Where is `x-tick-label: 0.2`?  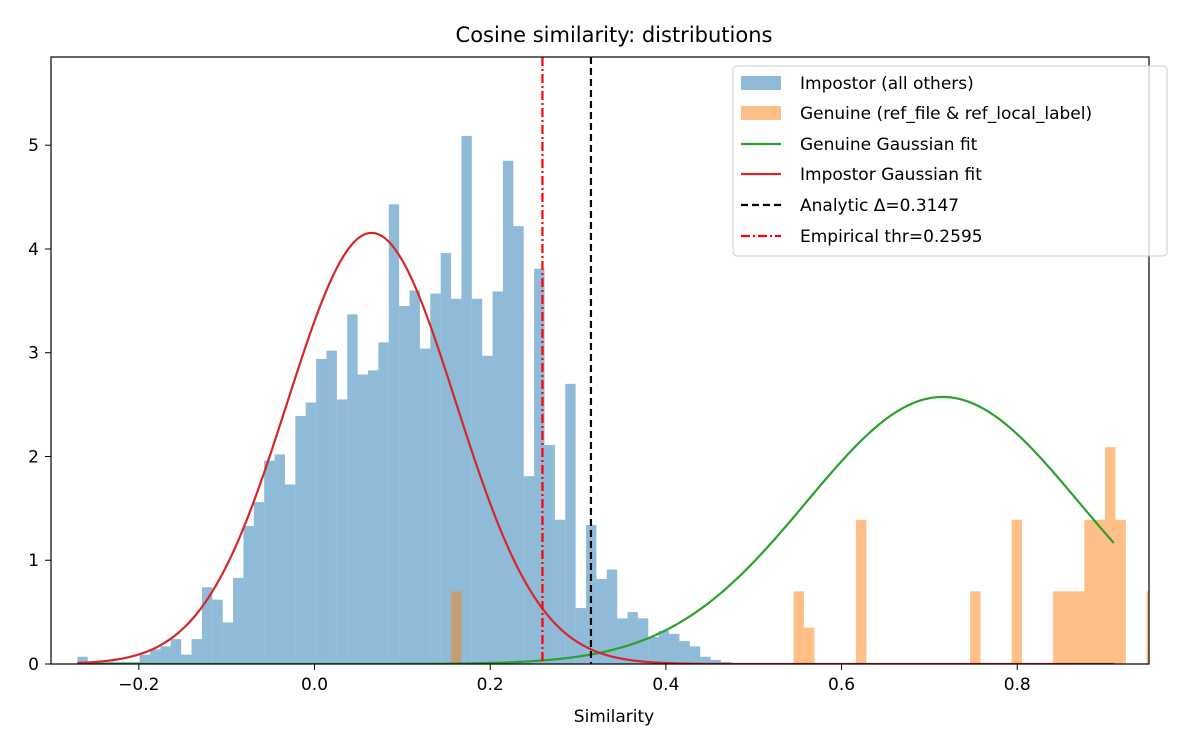
x-tick-label: 0.2 is located at coordinates (490, 685).